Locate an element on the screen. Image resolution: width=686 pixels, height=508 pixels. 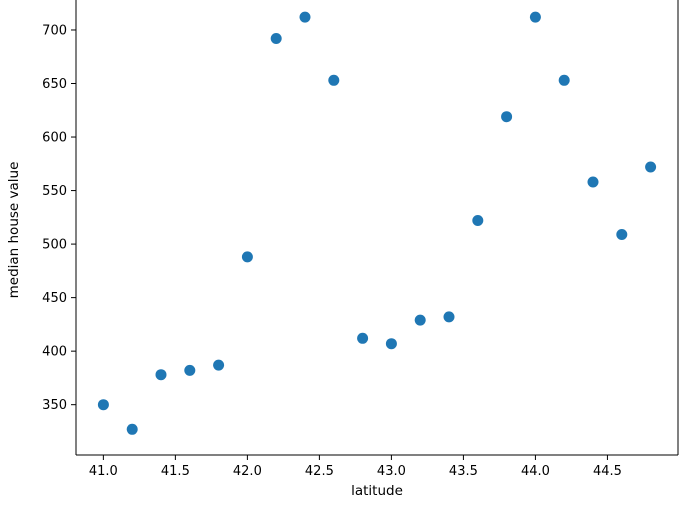
y-tick-label: 700 is located at coordinates (54, 30).